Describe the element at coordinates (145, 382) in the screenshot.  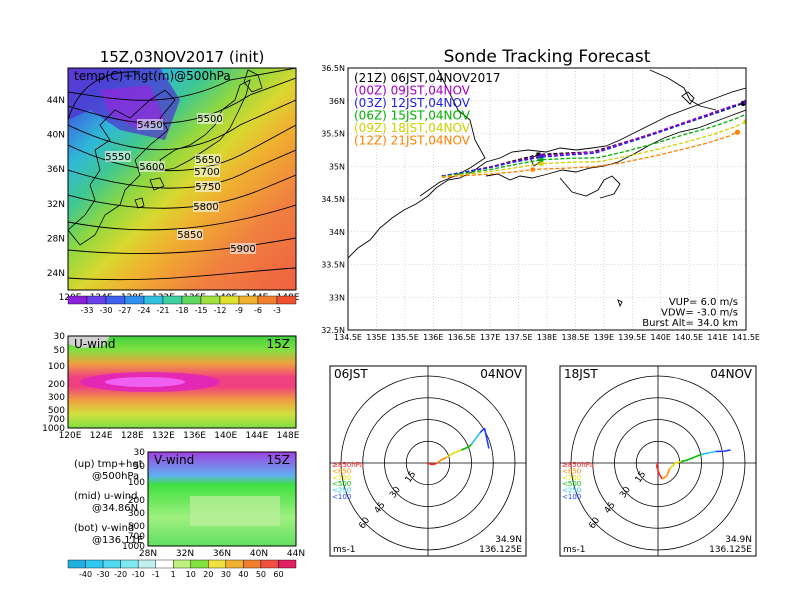
I see `jet-core-inner` at that location.